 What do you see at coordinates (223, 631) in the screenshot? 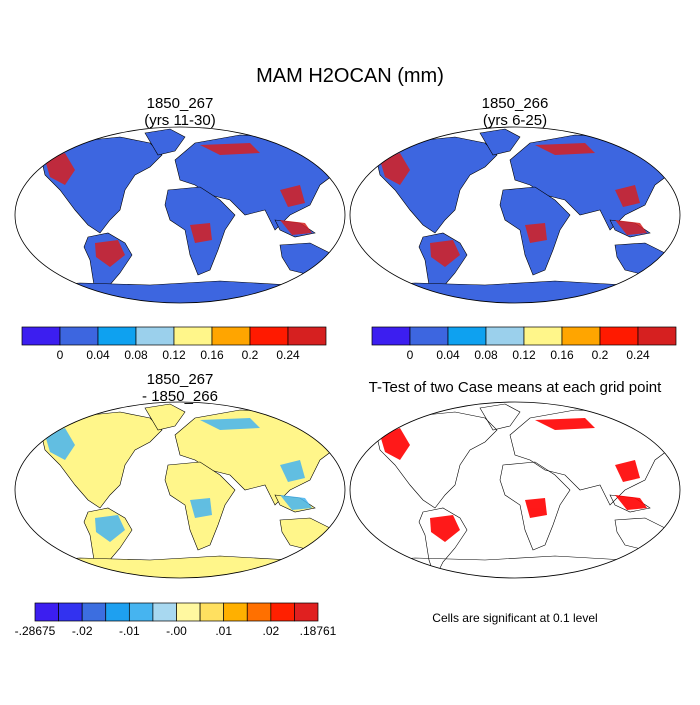
I see `colorbar-label: .01` at bounding box center [223, 631].